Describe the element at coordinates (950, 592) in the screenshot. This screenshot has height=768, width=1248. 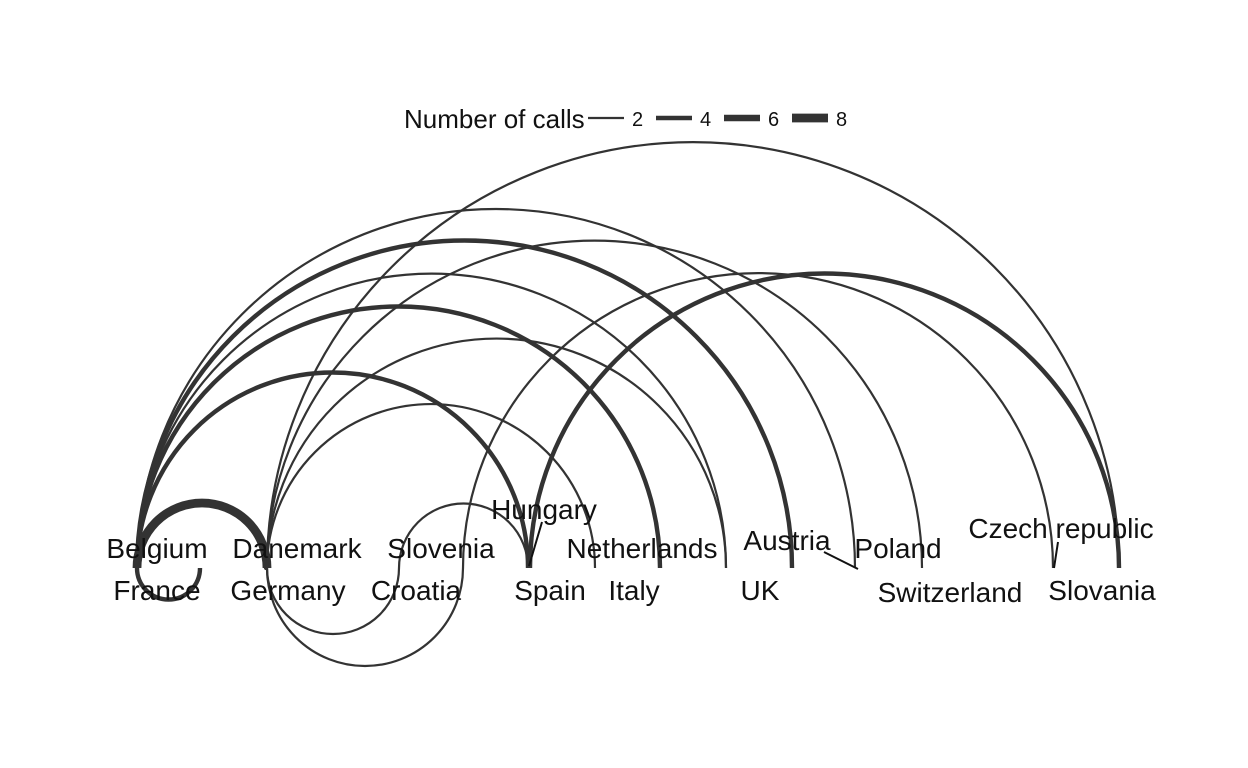
I see `node-label-switzerland: Switzerland` at that location.